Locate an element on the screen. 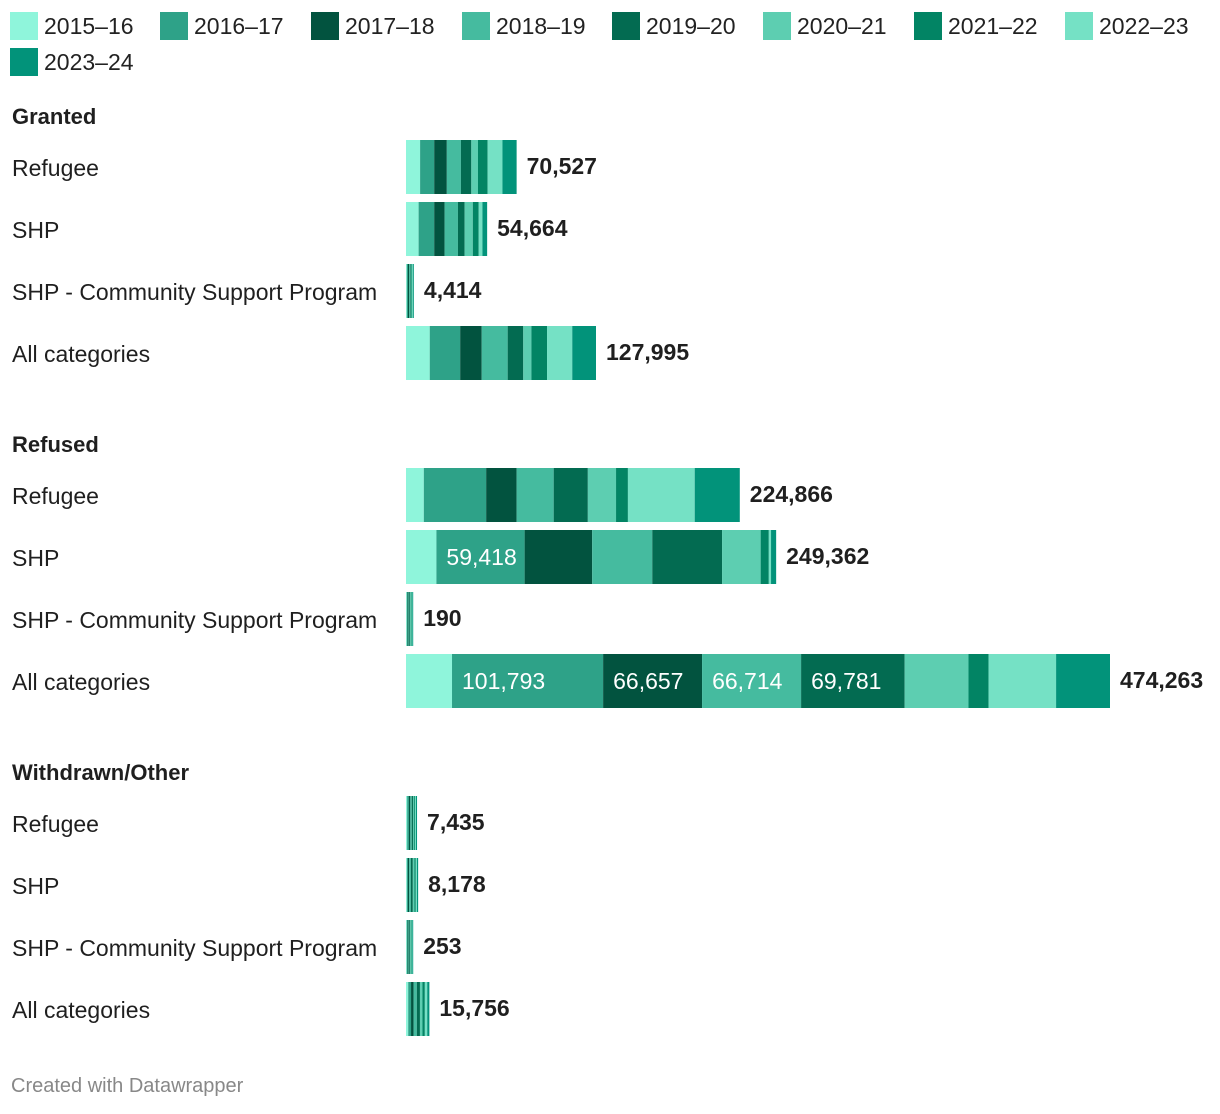  legend-label: 2020–21 is located at coordinates (842, 25).